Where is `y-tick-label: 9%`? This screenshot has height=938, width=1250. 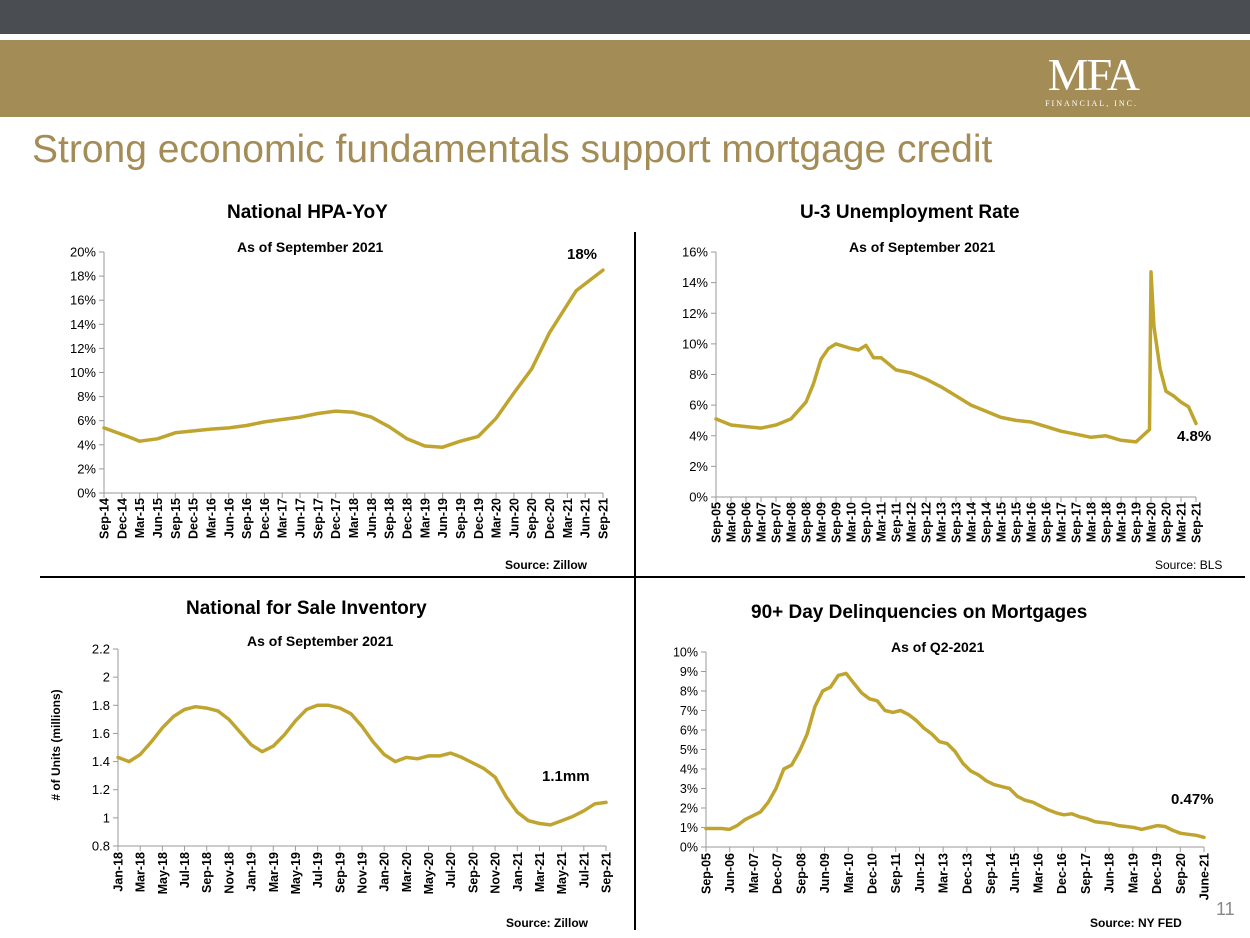 y-tick-label: 9% is located at coordinates (689, 672).